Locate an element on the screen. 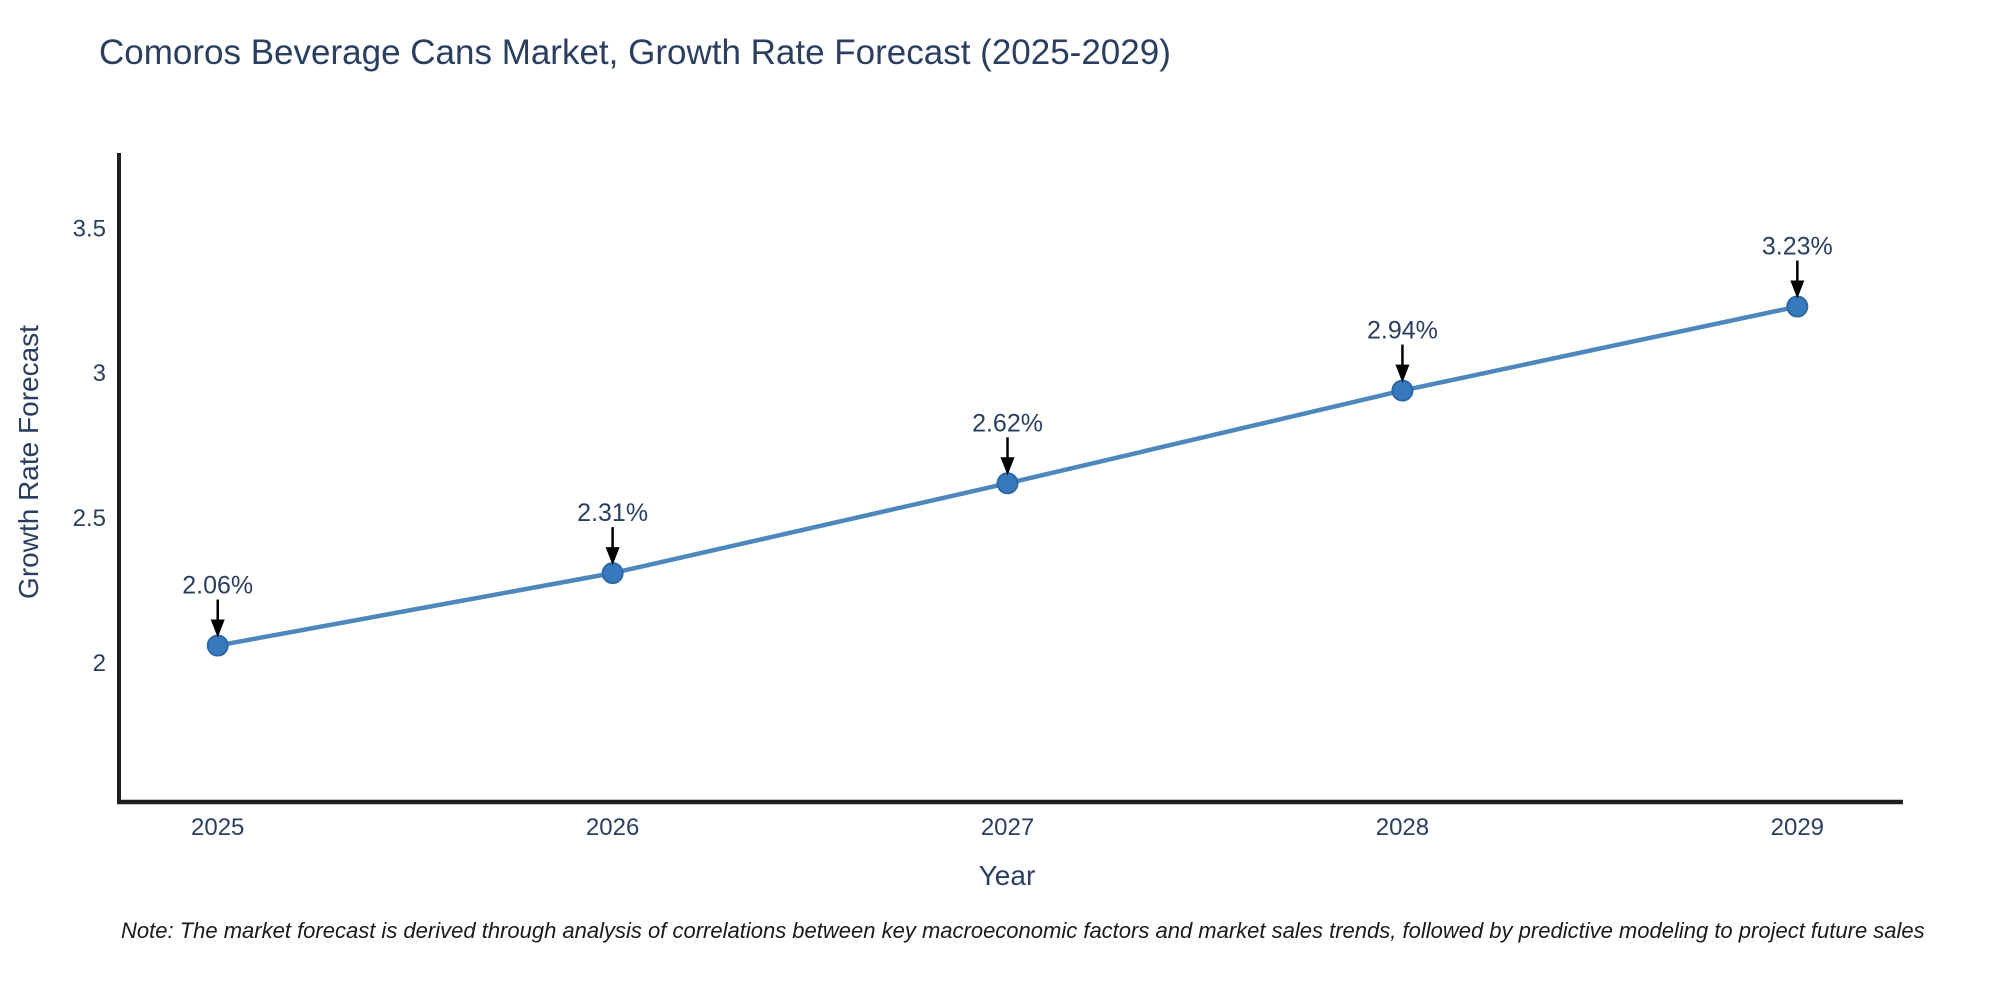  point-label: 2.06% is located at coordinates (217, 586).